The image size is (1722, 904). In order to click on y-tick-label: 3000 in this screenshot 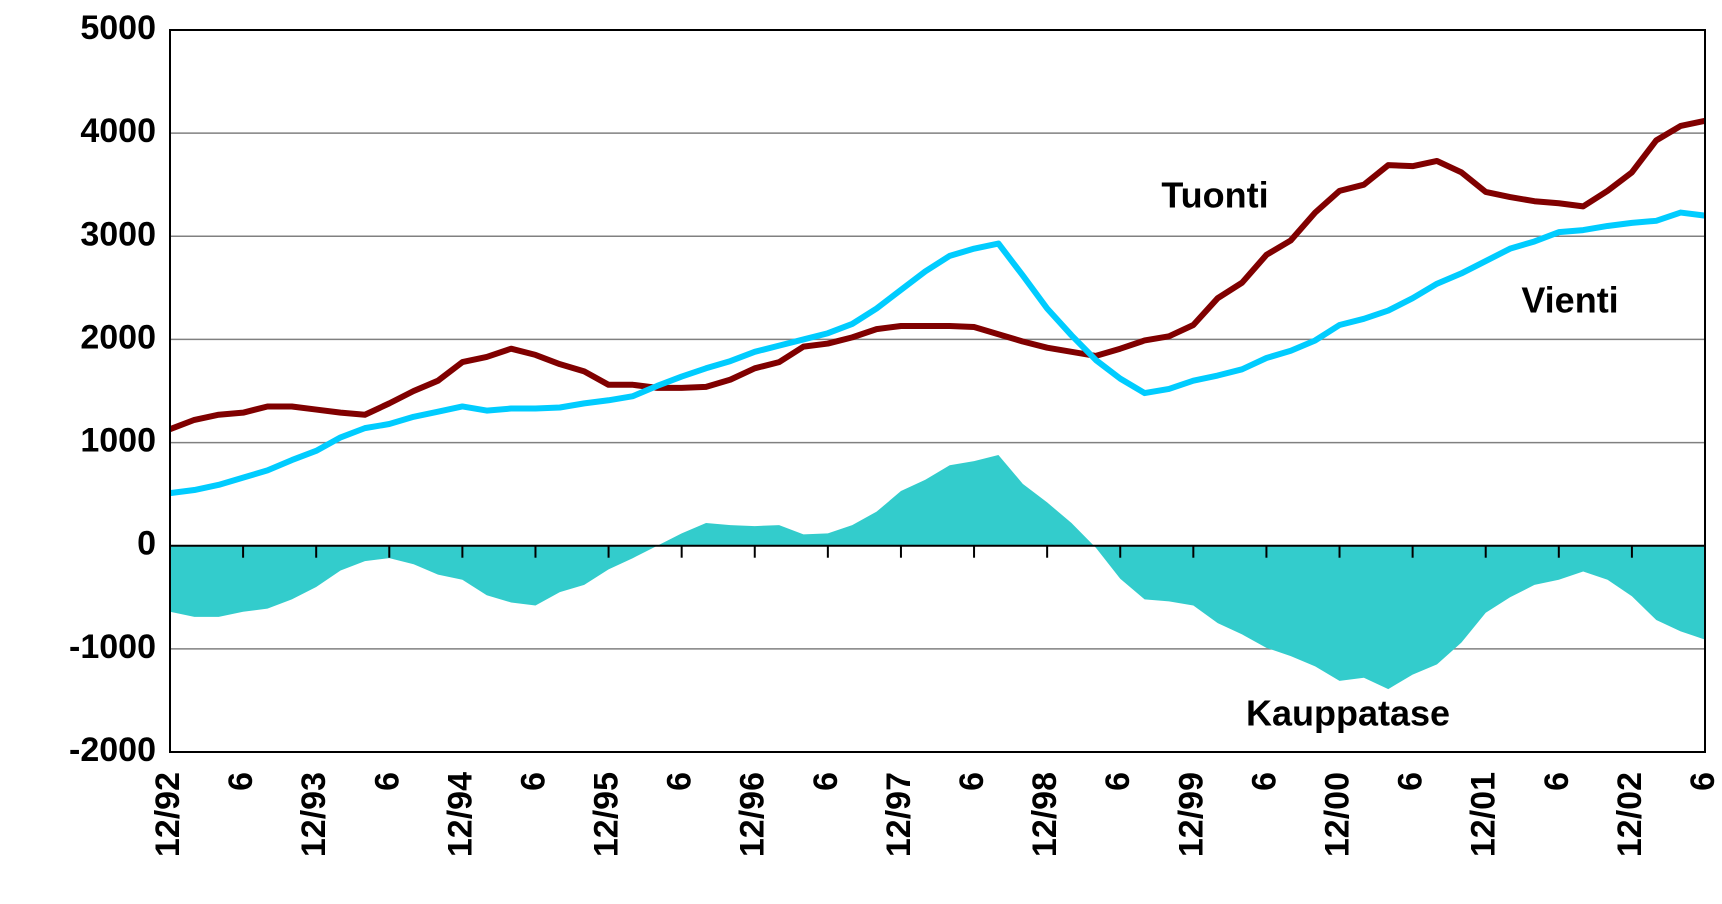, I will do `click(118, 234)`.